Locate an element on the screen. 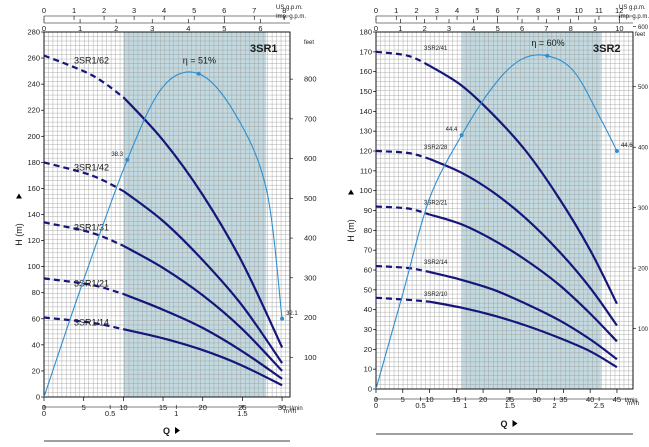 The height and width of the screenshot is (447, 649). feet-tick-label: 400 is located at coordinates (643, 149).